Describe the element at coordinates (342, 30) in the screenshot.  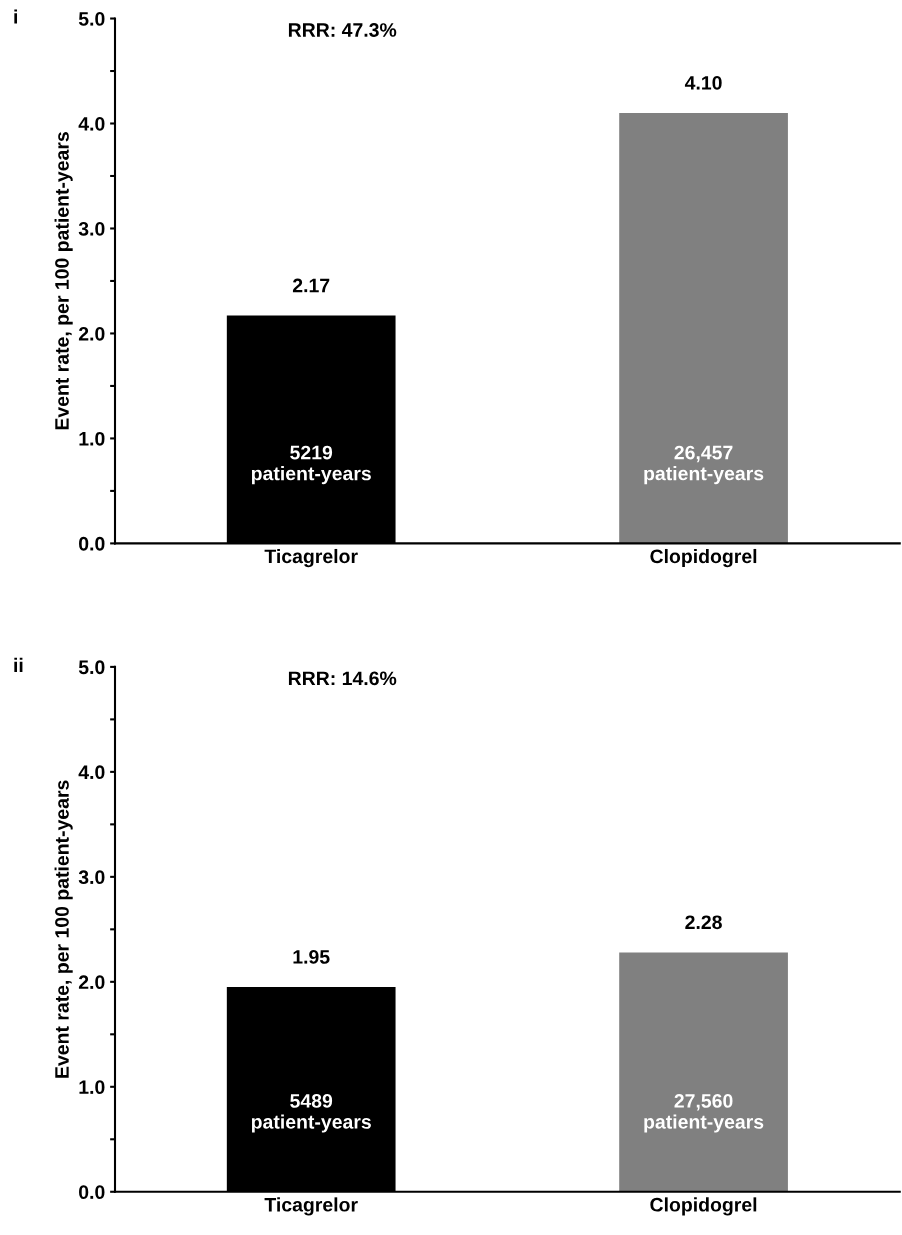
I see `annotation: RRR: 47.3%` at that location.